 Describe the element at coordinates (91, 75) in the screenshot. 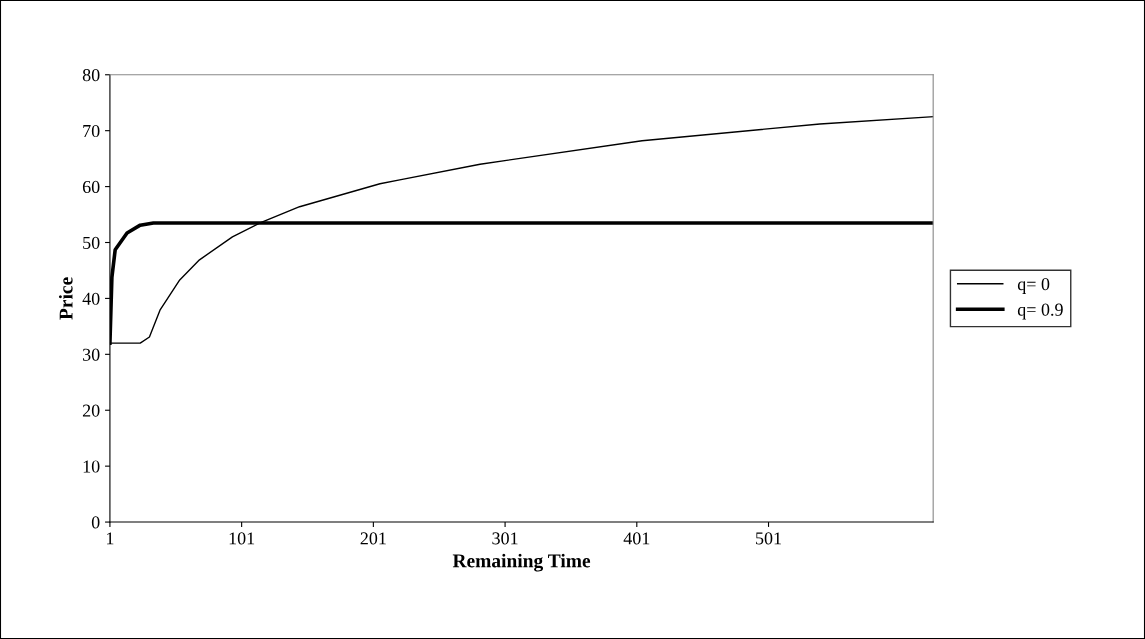

I see `y-tick-label: 80` at that location.